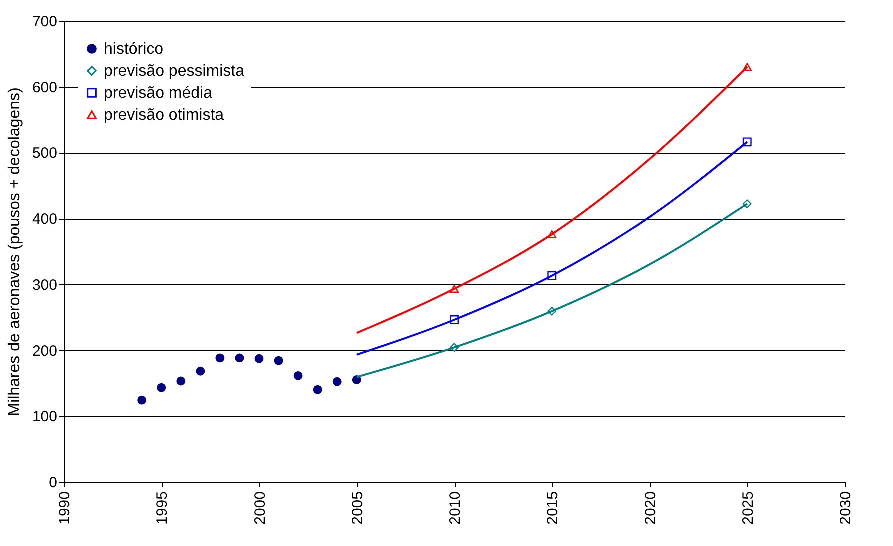 The image size is (893, 546). I want to click on x-tick-label: 2025, so click(748, 508).